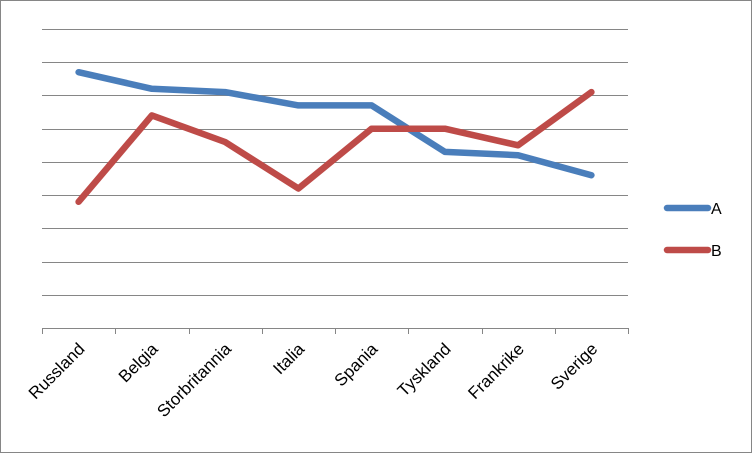  Describe the element at coordinates (335, 331) in the screenshot. I see `axes` at that location.